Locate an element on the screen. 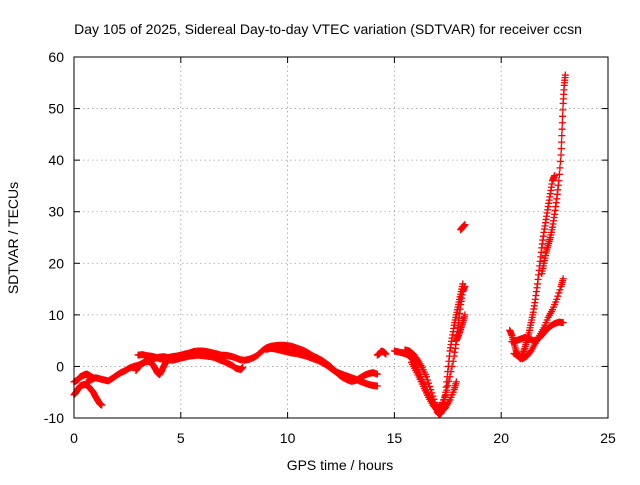 The image size is (640, 485). y-tick-label: 50 is located at coordinates (56, 109).